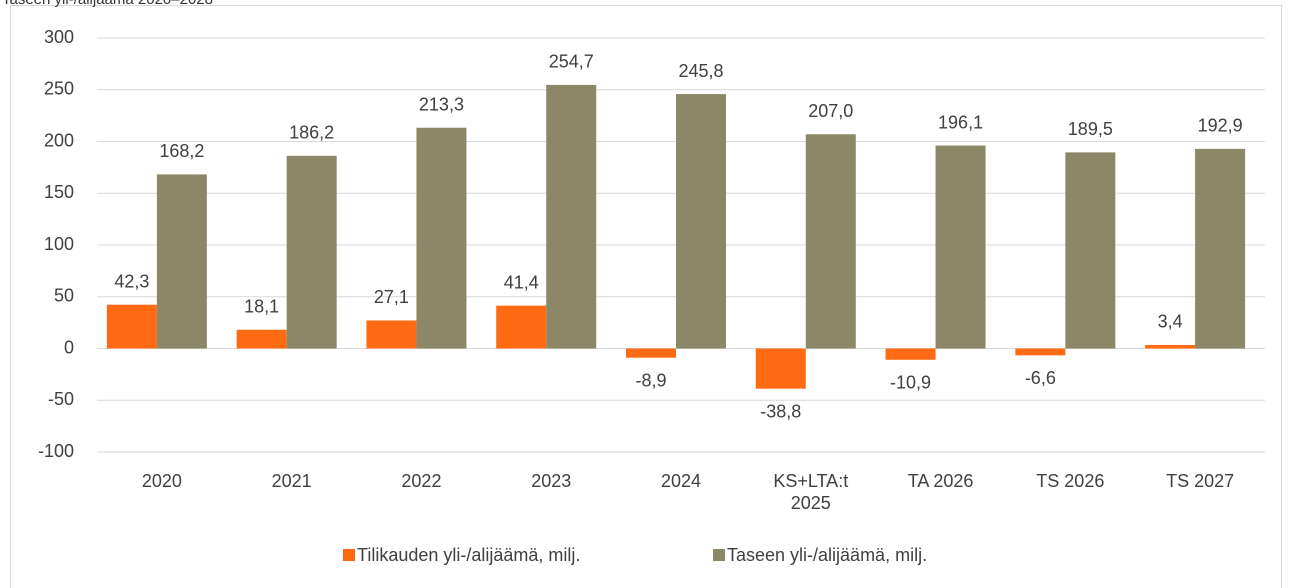 The image size is (1291, 588). What do you see at coordinates (681, 481) in the screenshot?
I see `x-tick-label: 2024` at bounding box center [681, 481].